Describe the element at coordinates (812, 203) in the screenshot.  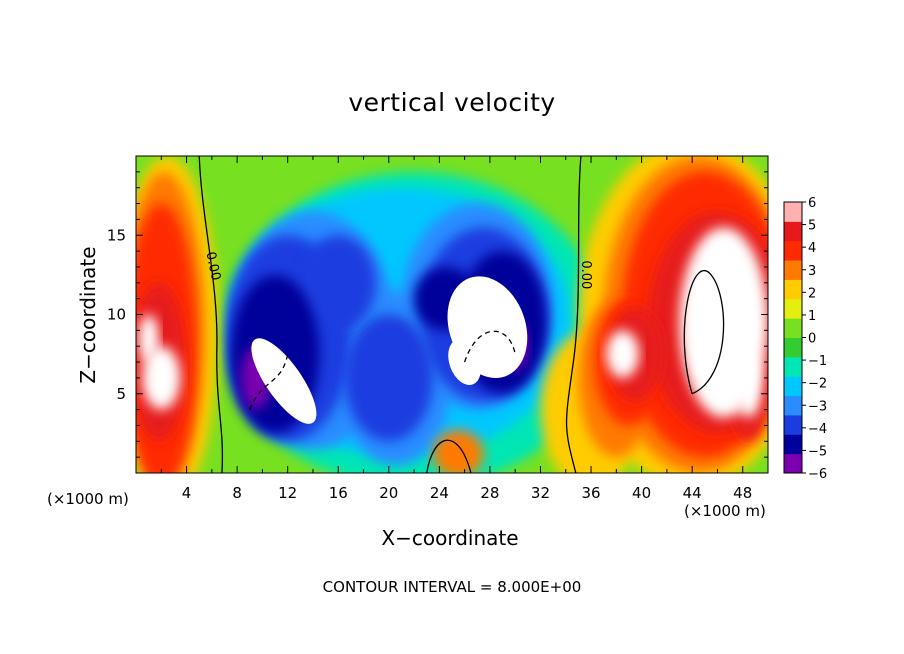
I see `colorbar-tick-label: 6` at that location.